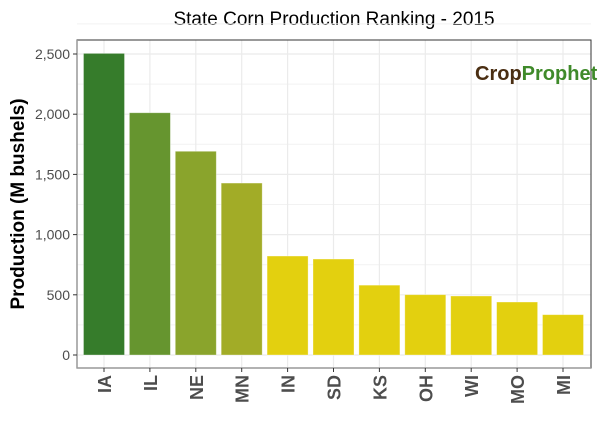 This screenshot has width=600, height=425. What do you see at coordinates (105, 384) in the screenshot?
I see `x-tick-label: IA` at bounding box center [105, 384].